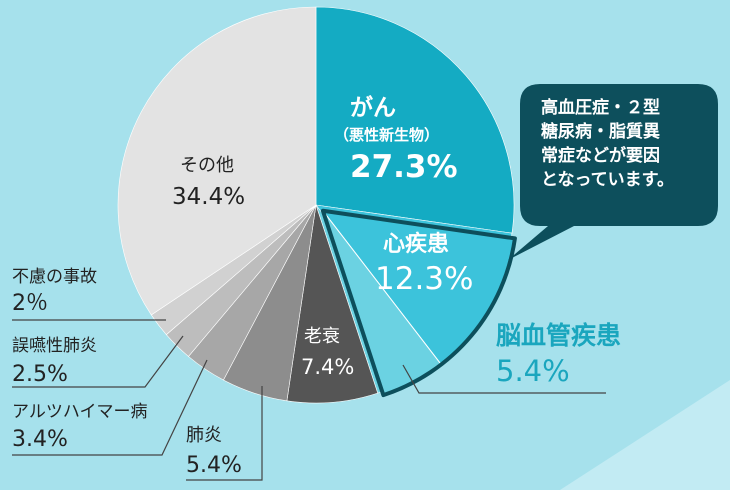 This screenshot has width=730, height=490. What do you see at coordinates (387, 135) in the screenshot?
I see `label-gan-sub: （悪性新生物）` at bounding box center [387, 135].